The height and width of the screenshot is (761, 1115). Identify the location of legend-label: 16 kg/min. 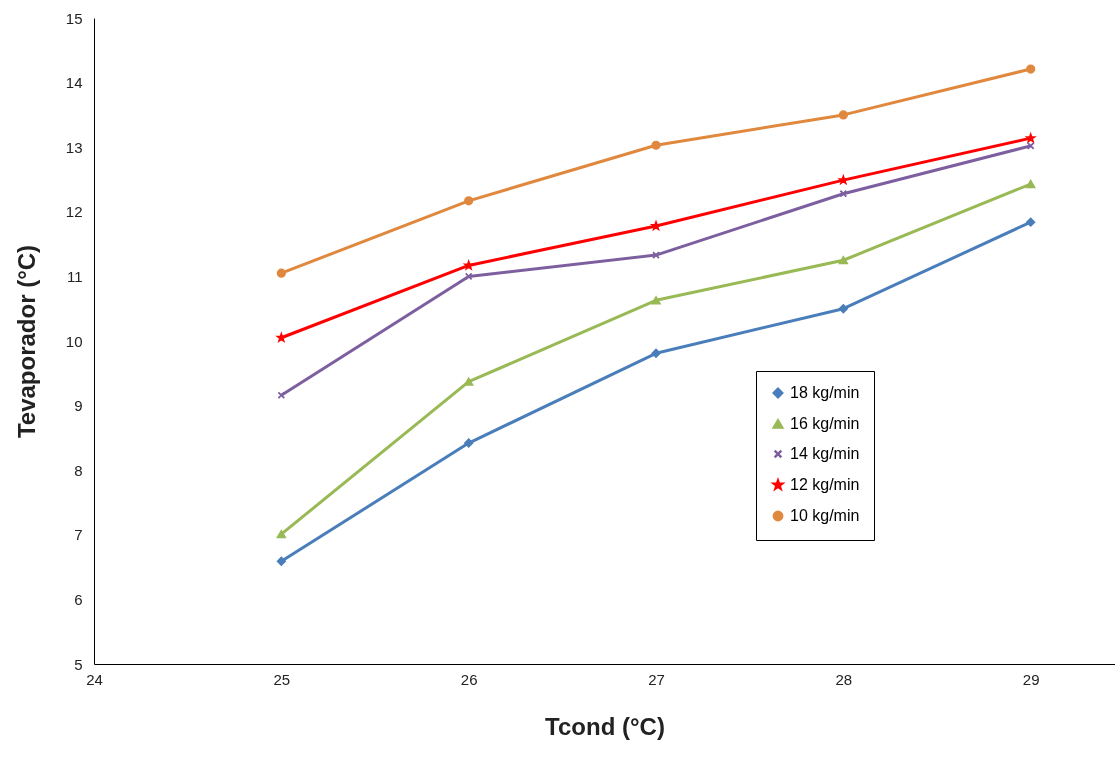
(825, 423).